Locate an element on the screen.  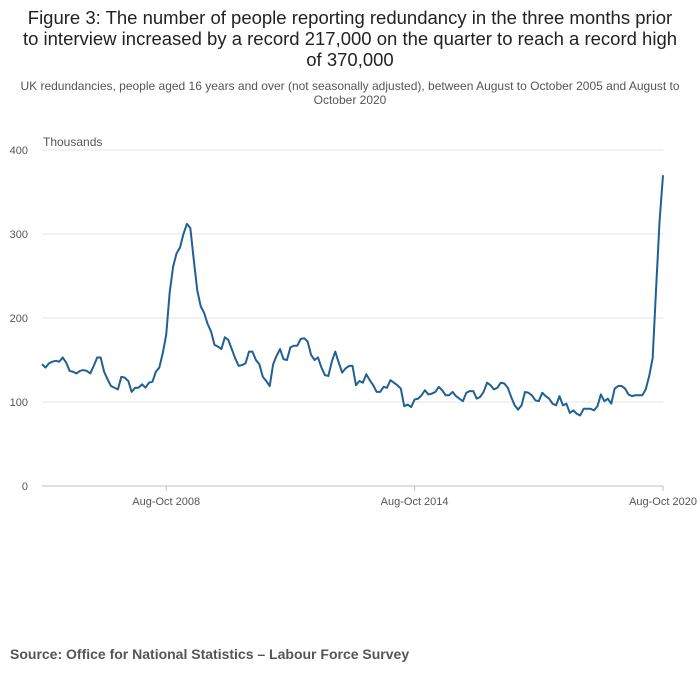
y-tick-label: 400 is located at coordinates (19, 151).